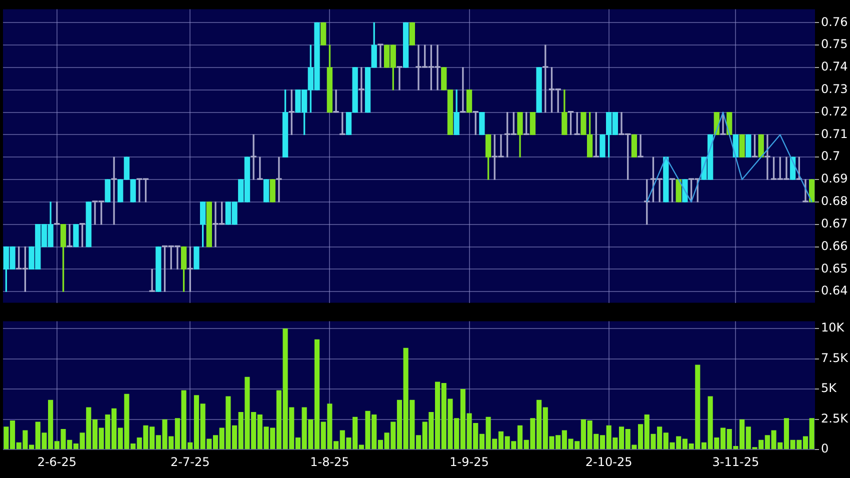 The height and width of the screenshot is (478, 850). I want to click on y-tick-label: 0.73, so click(834, 89).